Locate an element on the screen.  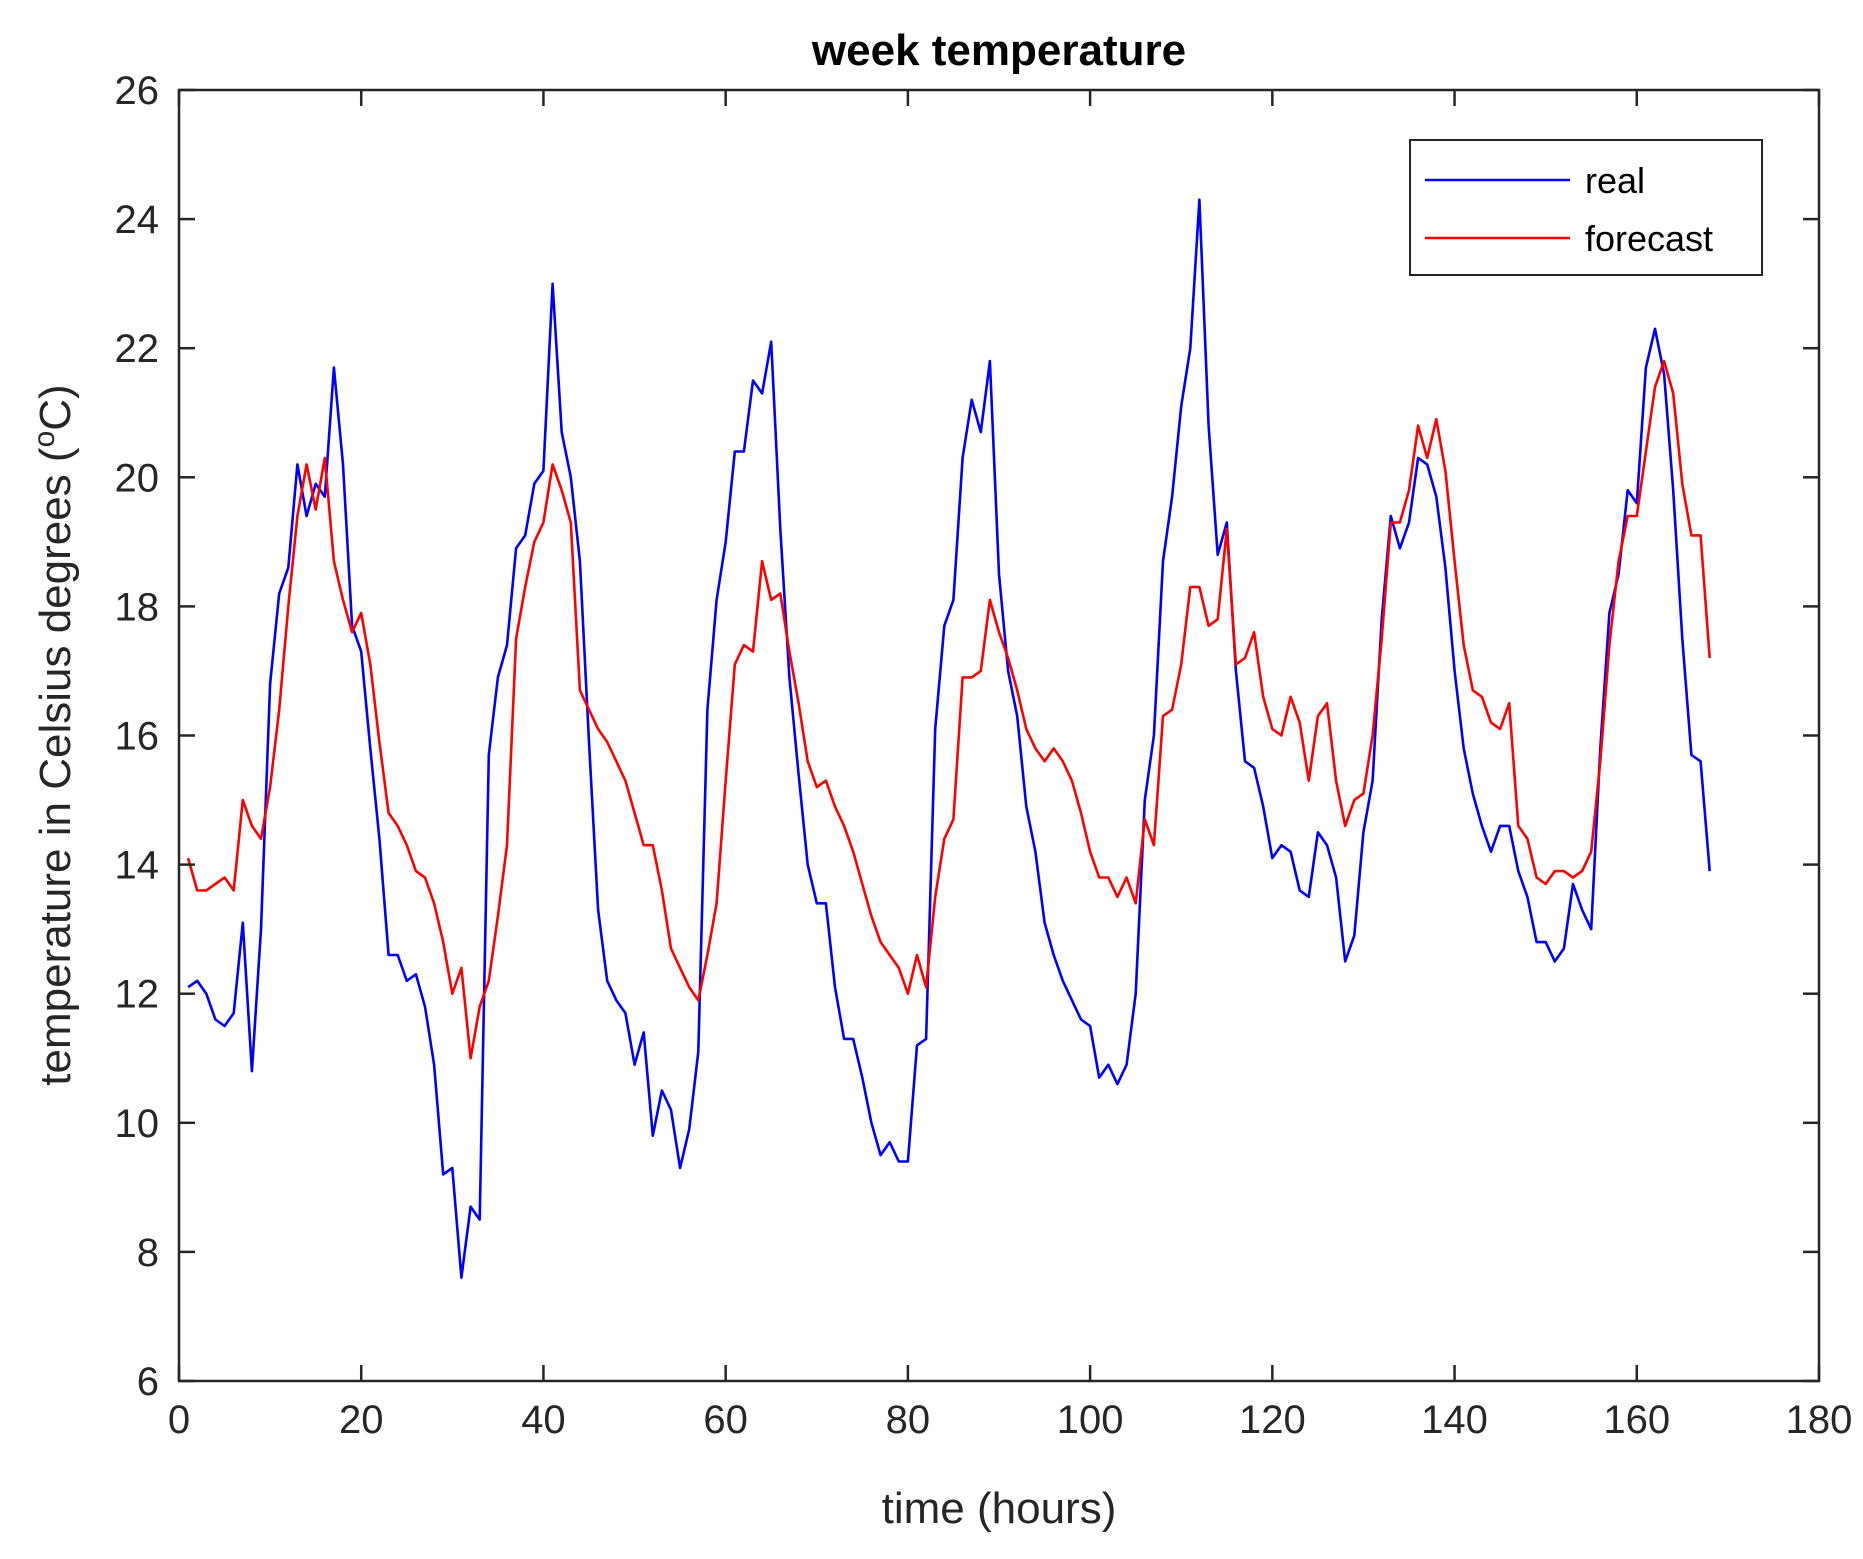
y-tick-label: 10 is located at coordinates (137, 1124).